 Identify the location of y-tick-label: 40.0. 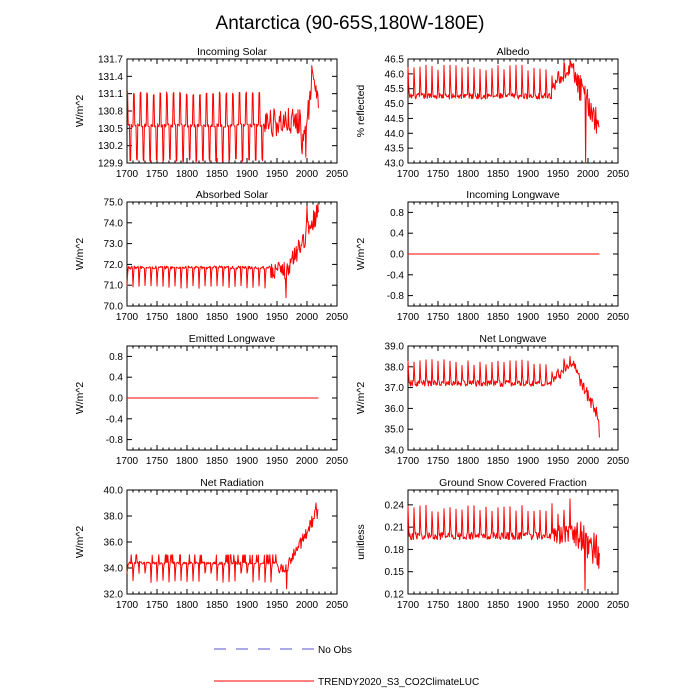
(114, 491).